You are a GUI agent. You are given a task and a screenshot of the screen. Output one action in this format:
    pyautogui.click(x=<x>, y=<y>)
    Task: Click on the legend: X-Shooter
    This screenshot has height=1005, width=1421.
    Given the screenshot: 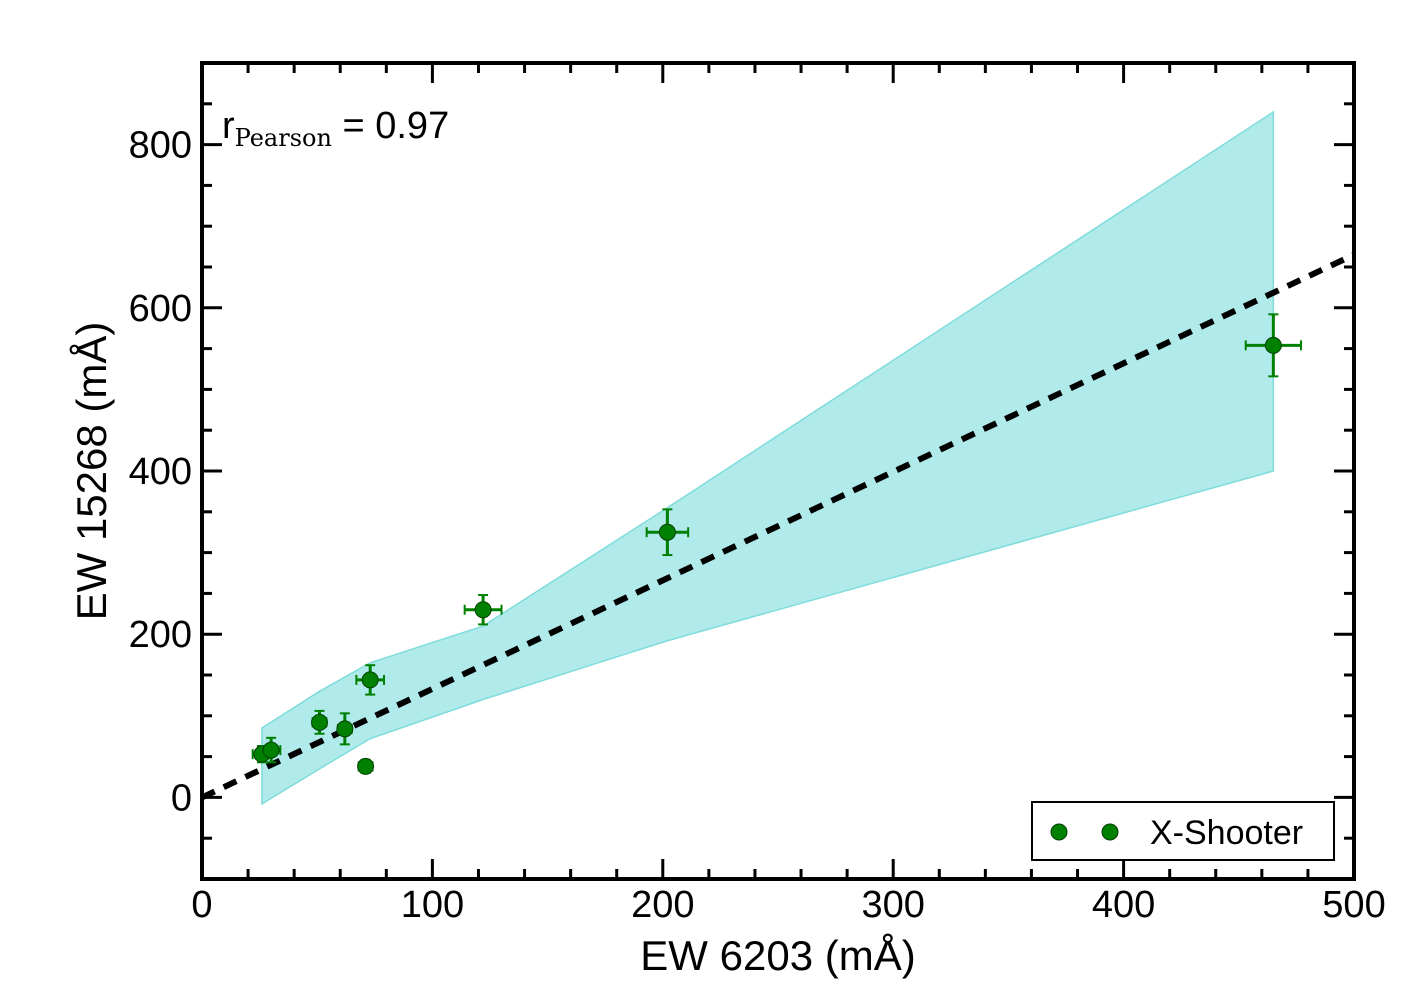 What is the action you would take?
    pyautogui.click(x=1183, y=831)
    